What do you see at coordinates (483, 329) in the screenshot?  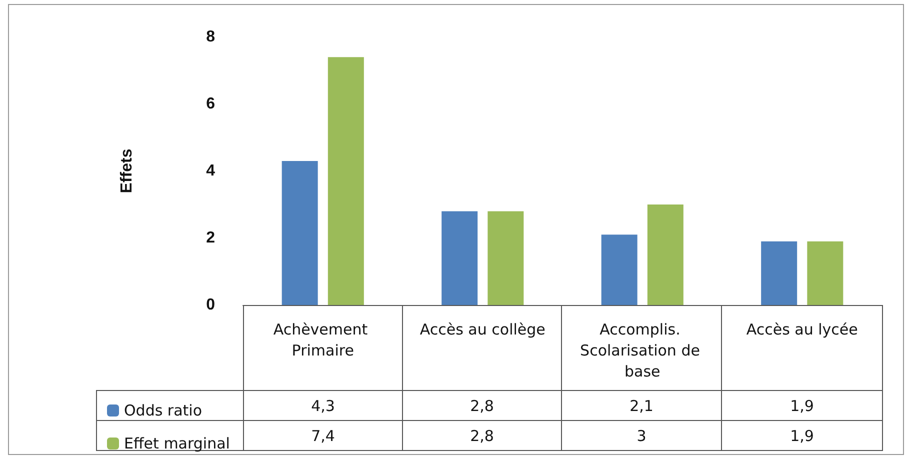 I see `x-tick-label: Accès au collège` at bounding box center [483, 329].